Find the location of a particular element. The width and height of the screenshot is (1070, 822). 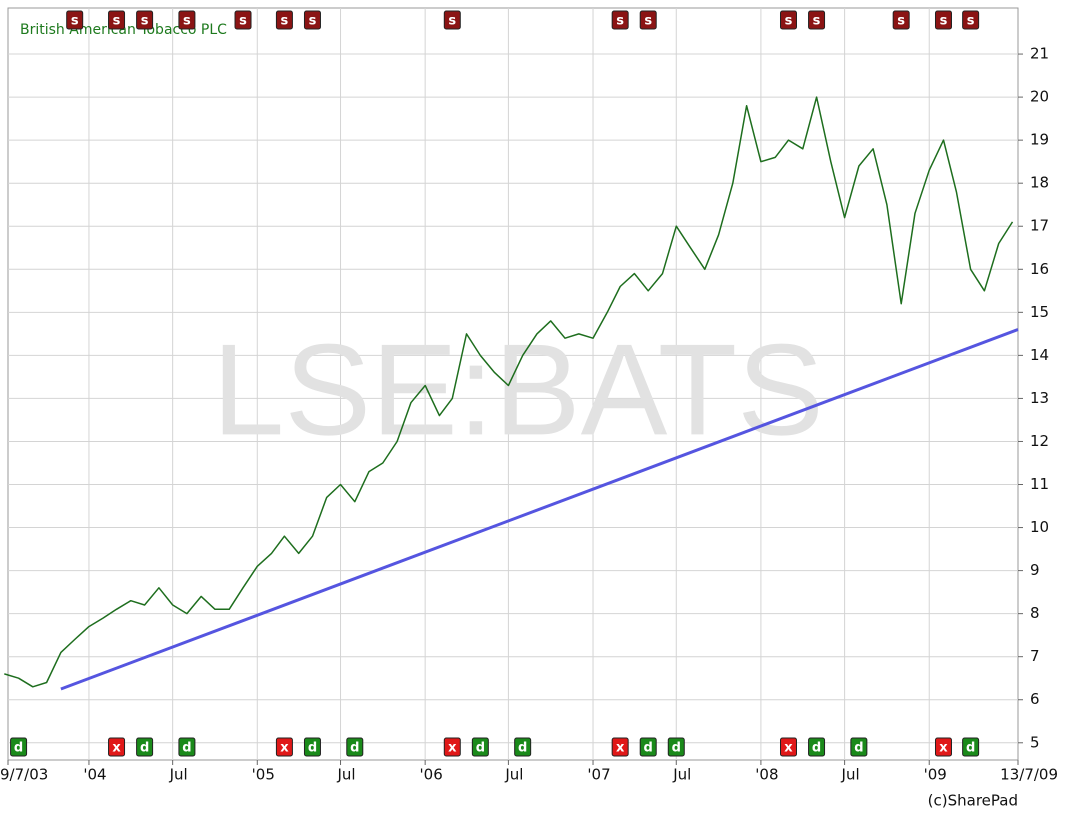

x-tick-label: '09 is located at coordinates (935, 775).